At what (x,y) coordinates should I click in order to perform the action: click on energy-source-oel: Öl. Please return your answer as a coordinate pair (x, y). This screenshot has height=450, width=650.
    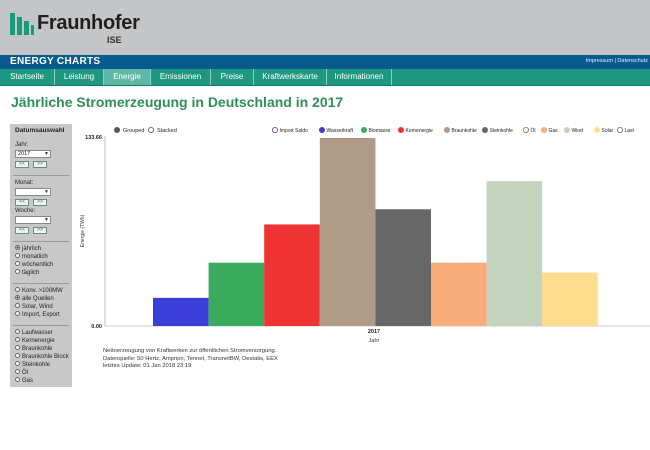
    Looking at the image, I should click on (21, 373).